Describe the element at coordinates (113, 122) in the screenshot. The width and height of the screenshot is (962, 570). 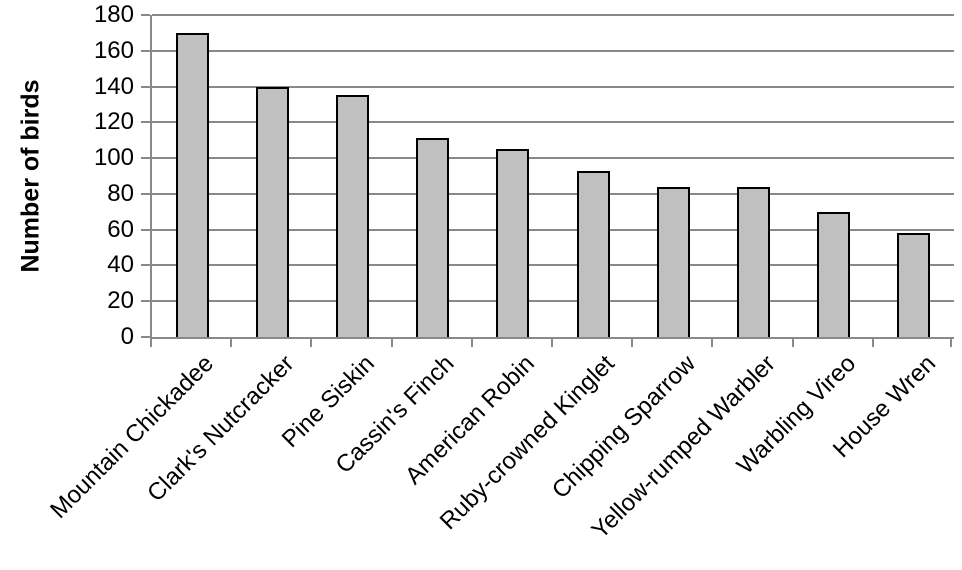
I see `y-tick-label: 120` at that location.